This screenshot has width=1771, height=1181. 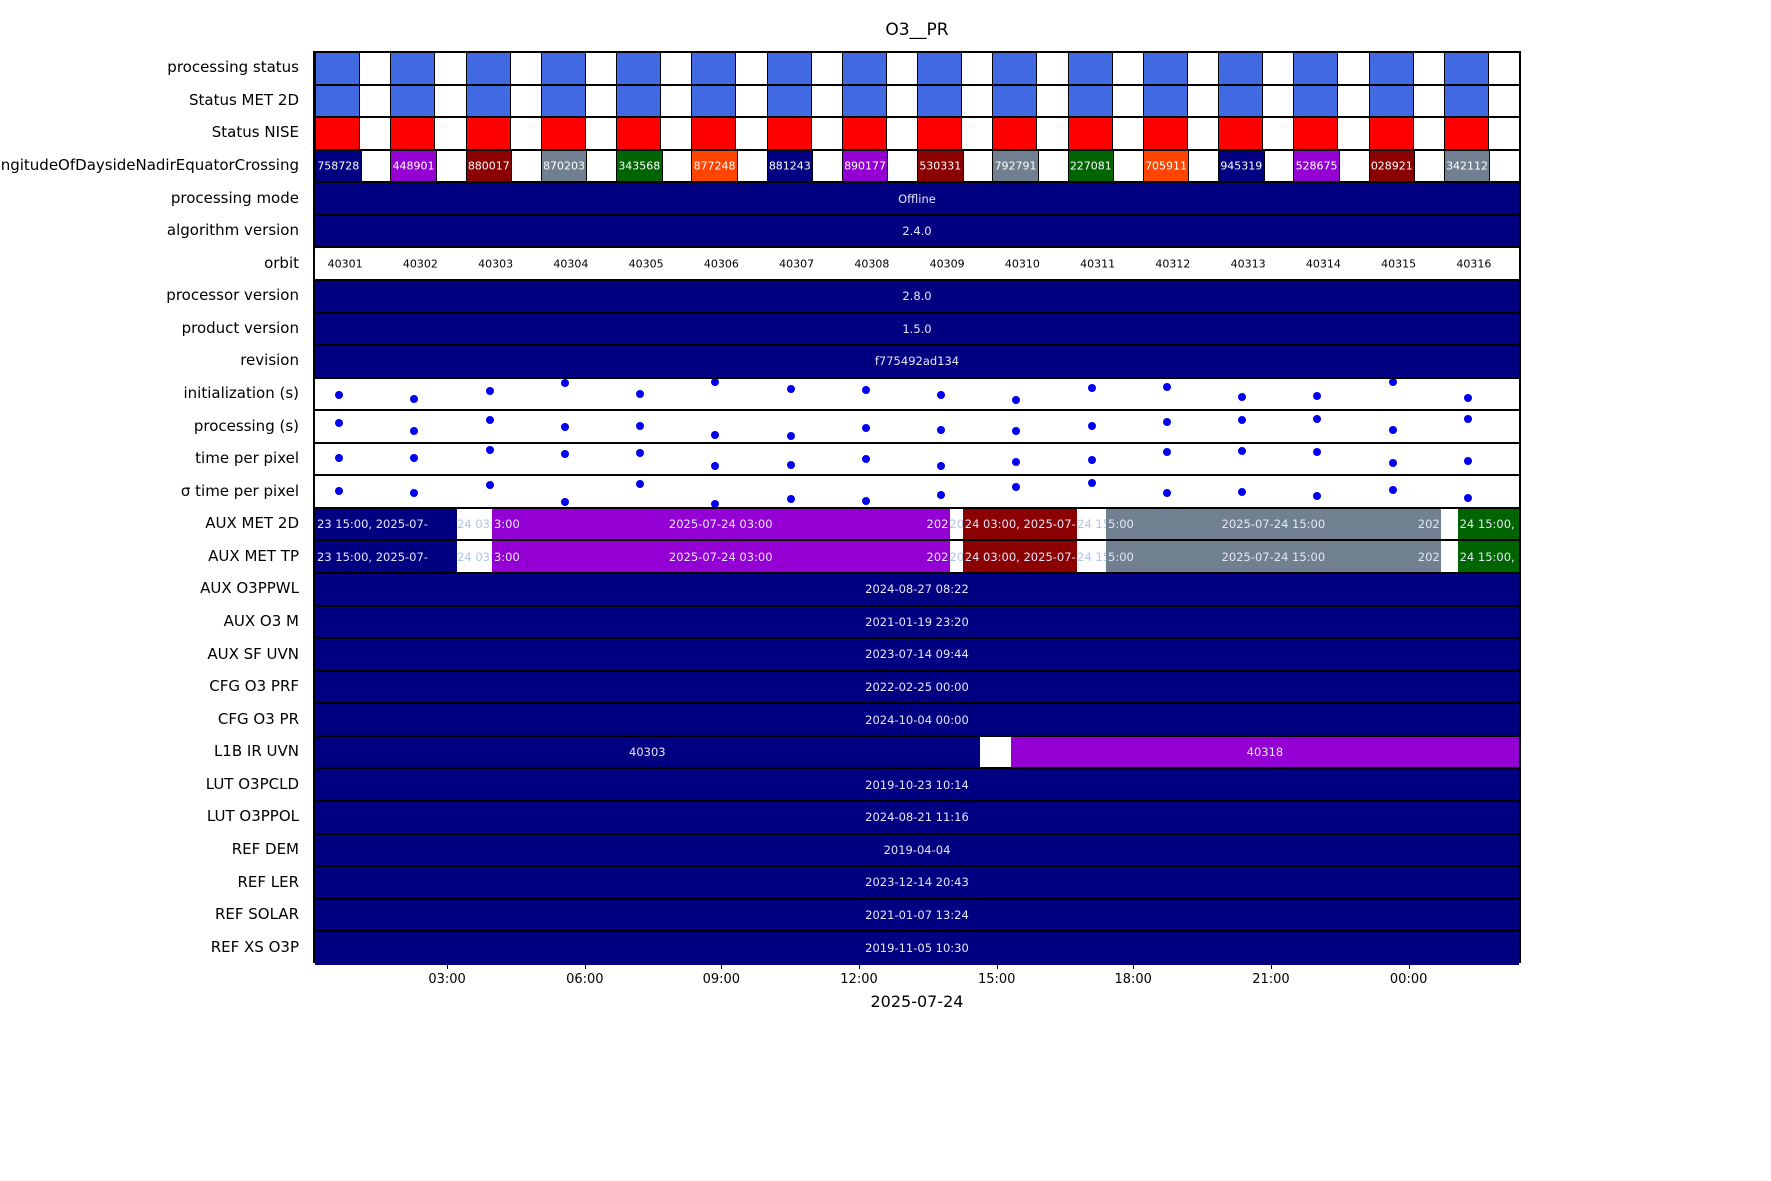 What do you see at coordinates (564, 166) in the screenshot?
I see `value-label: 870203` at bounding box center [564, 166].